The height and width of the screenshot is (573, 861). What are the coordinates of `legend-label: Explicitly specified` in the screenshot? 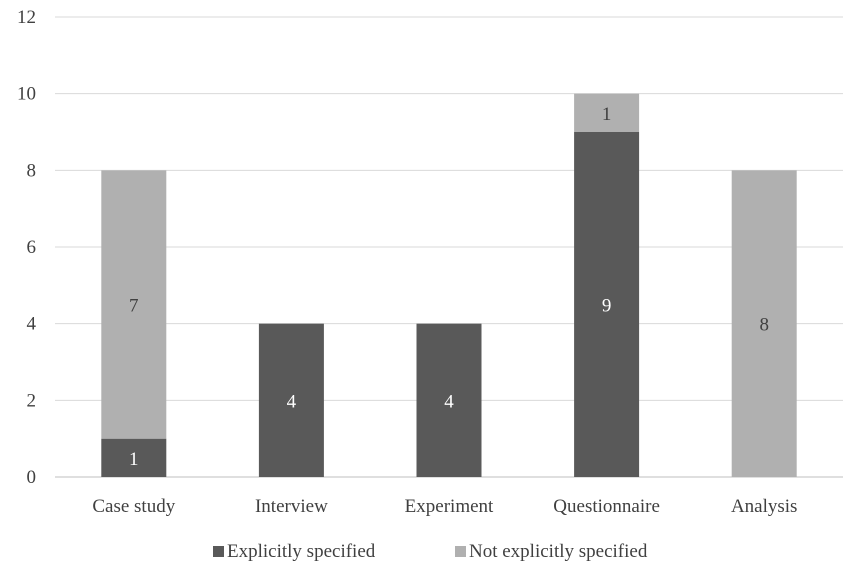 It's located at (301, 551).